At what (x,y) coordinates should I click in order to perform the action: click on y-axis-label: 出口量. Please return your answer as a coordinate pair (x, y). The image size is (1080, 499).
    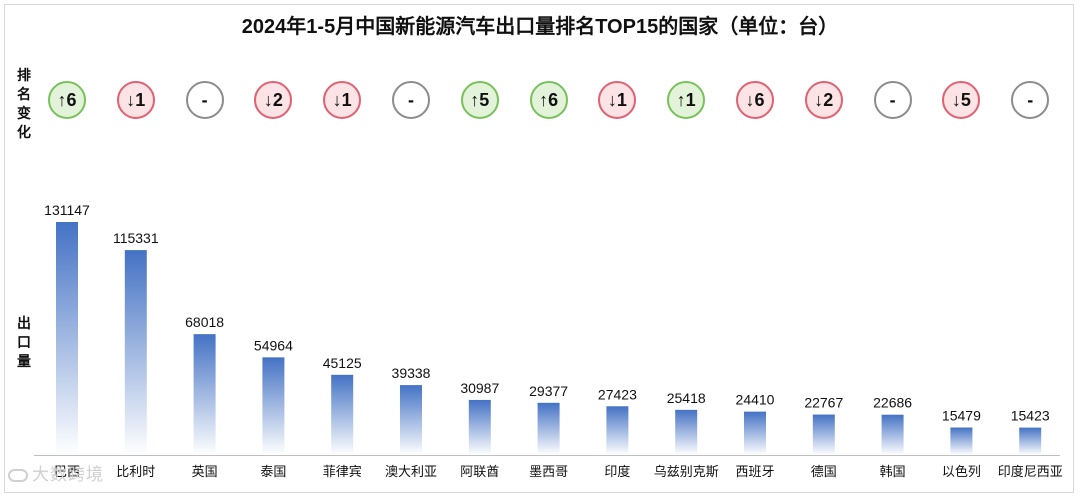
    Looking at the image, I should click on (24, 342).